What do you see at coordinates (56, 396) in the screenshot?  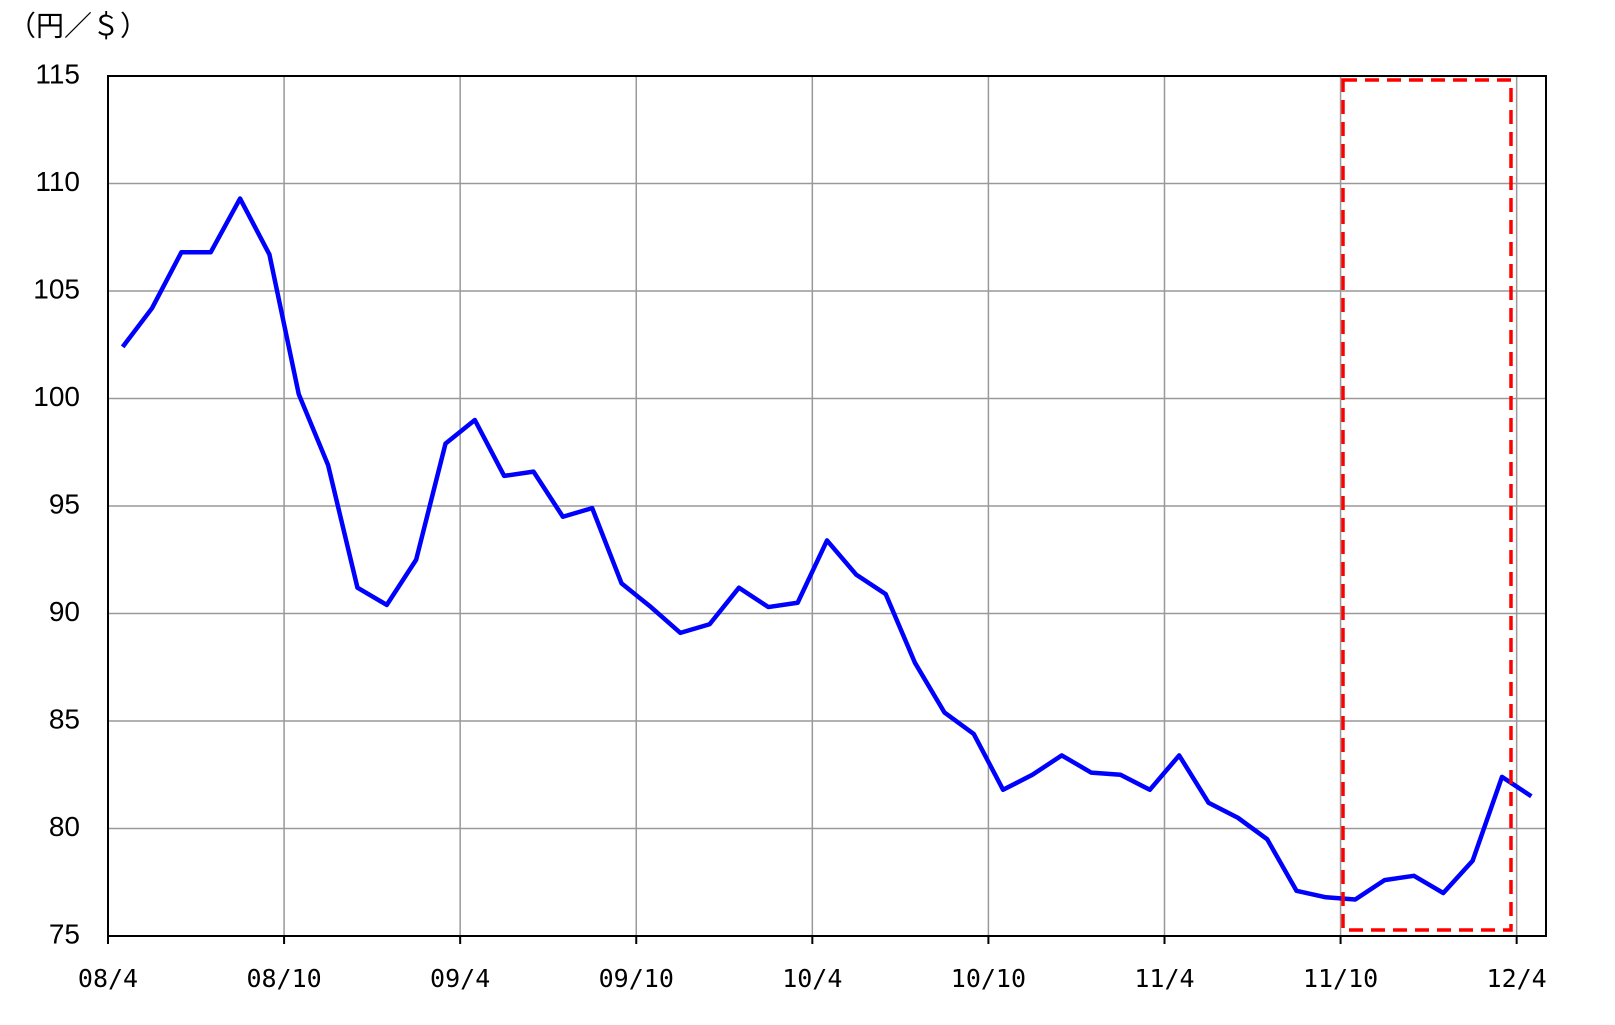 I see `y-tick-label: 100` at bounding box center [56, 396].